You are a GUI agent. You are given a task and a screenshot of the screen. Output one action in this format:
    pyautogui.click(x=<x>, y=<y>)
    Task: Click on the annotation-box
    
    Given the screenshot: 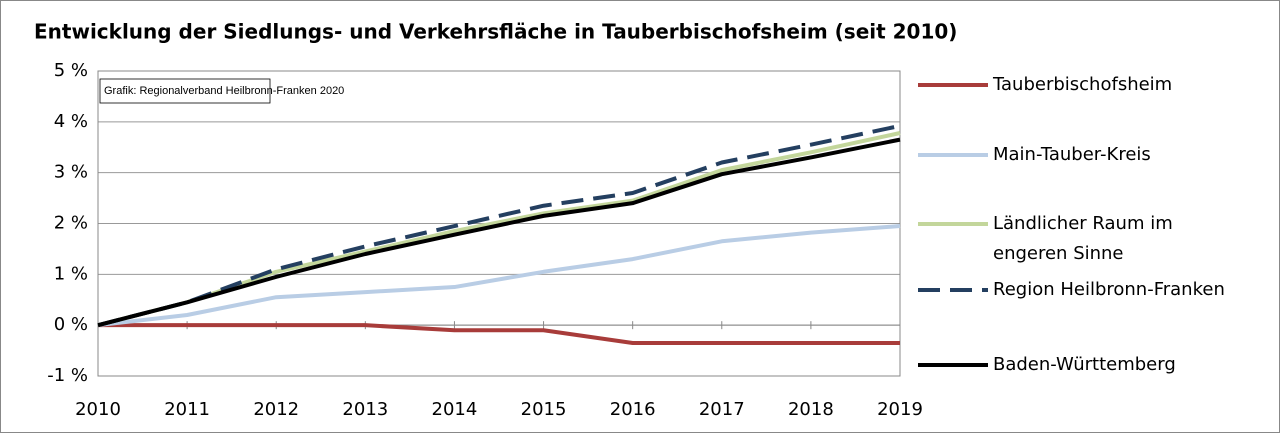 What is the action you would take?
    pyautogui.click(x=185, y=91)
    